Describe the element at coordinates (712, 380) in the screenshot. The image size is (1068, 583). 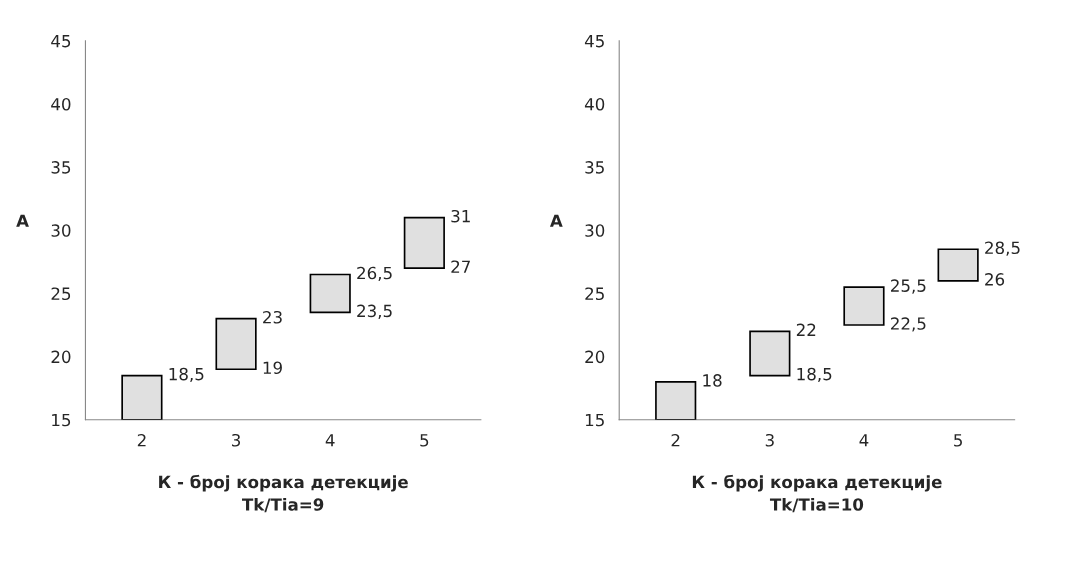
I see `annotation: 18` at that location.